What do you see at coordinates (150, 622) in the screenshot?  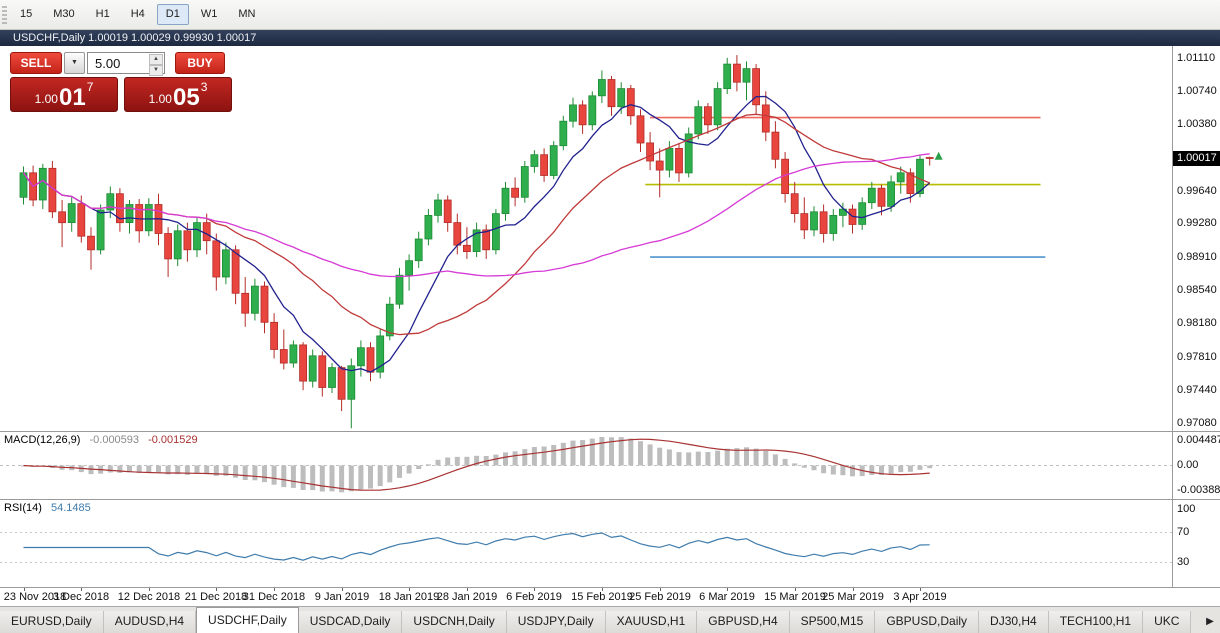 I see `chart-tab-audusd-h4: AUDUSD,H4` at bounding box center [150, 622].